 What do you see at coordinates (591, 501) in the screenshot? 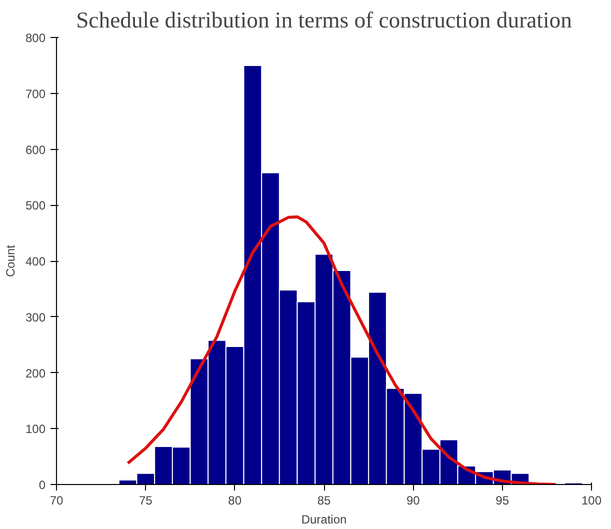
I see `x-tick-label: 100` at bounding box center [591, 501].